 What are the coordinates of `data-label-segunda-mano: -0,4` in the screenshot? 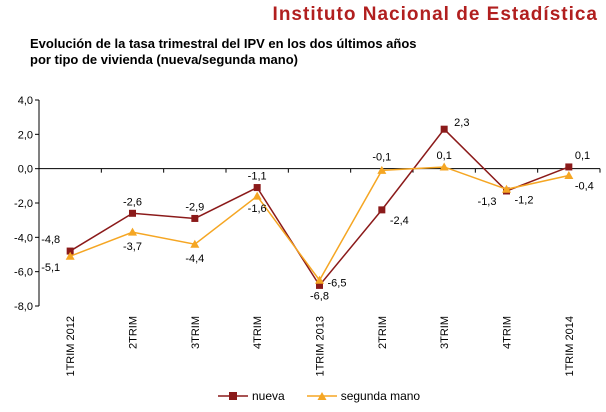 It's located at (584, 187).